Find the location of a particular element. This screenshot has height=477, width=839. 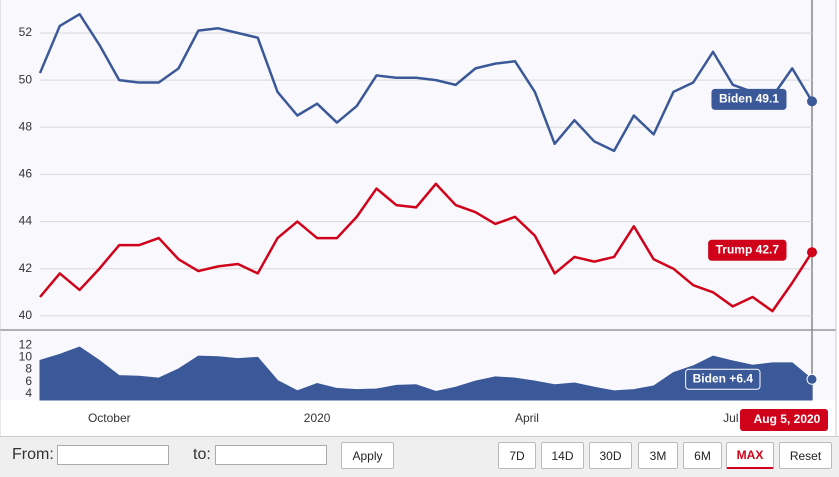

y-tick-label: 8 is located at coordinates (28, 369).